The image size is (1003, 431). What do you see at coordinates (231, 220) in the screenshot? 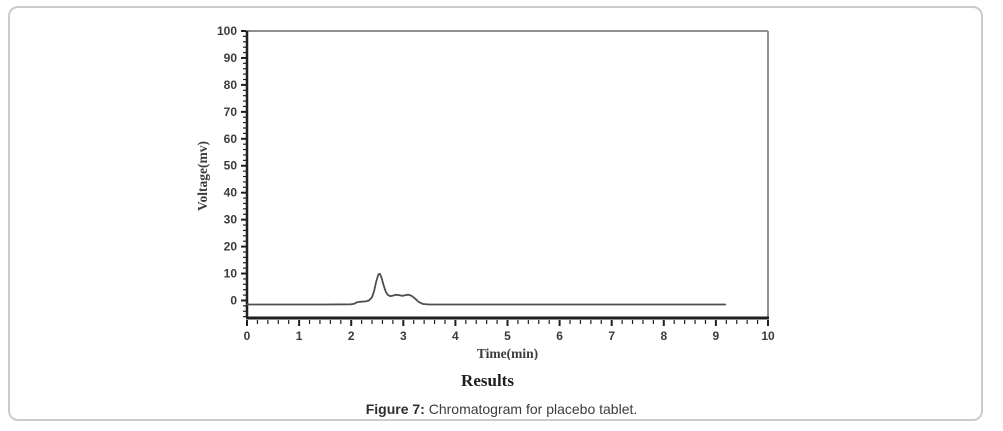
I see `svg-text: 30` at bounding box center [231, 220].